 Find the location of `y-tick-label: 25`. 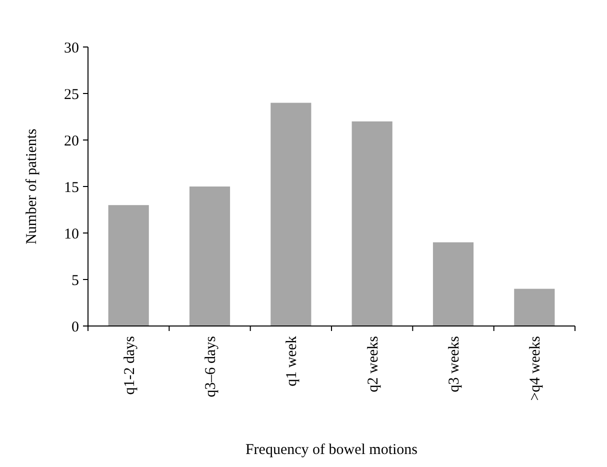

y-tick-label: 25 is located at coordinates (71, 94).